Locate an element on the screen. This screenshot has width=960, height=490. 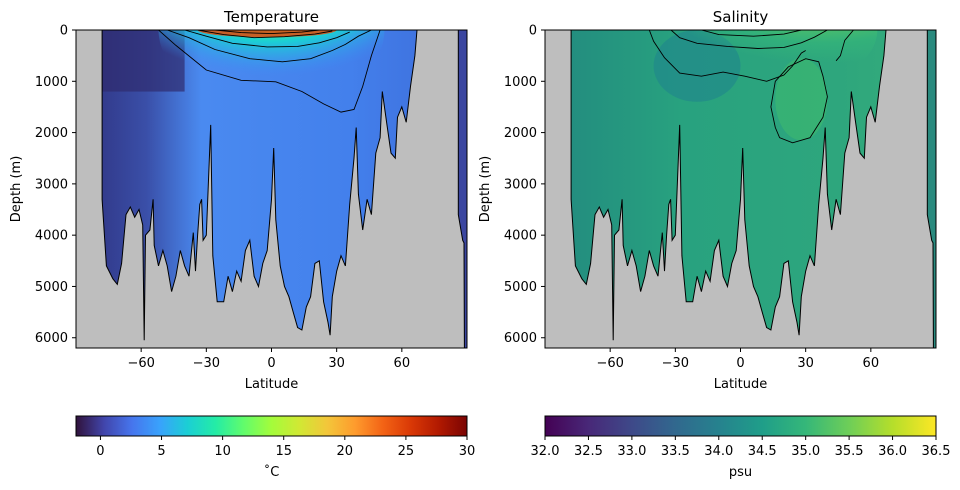
colorbar-tick-label: 15 is located at coordinates (283, 451).